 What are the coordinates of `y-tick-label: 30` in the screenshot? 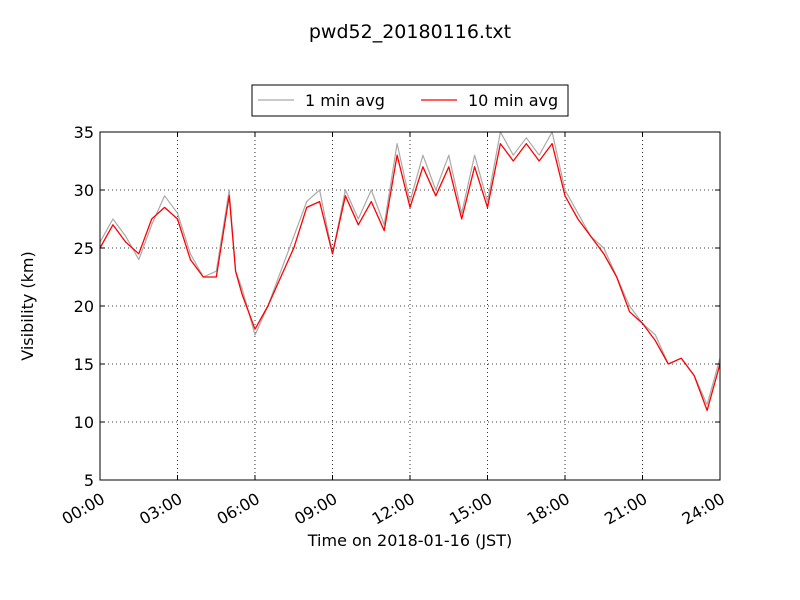 It's located at (84, 190).